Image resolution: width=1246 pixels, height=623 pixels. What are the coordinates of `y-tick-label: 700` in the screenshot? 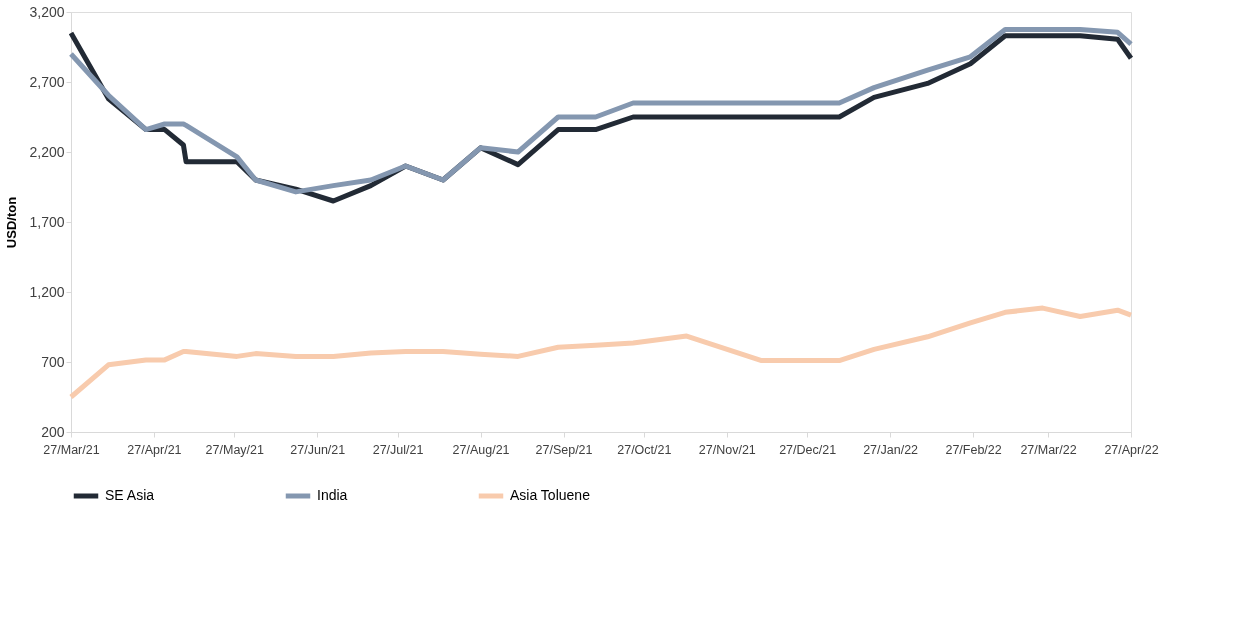 It's located at (53, 361).